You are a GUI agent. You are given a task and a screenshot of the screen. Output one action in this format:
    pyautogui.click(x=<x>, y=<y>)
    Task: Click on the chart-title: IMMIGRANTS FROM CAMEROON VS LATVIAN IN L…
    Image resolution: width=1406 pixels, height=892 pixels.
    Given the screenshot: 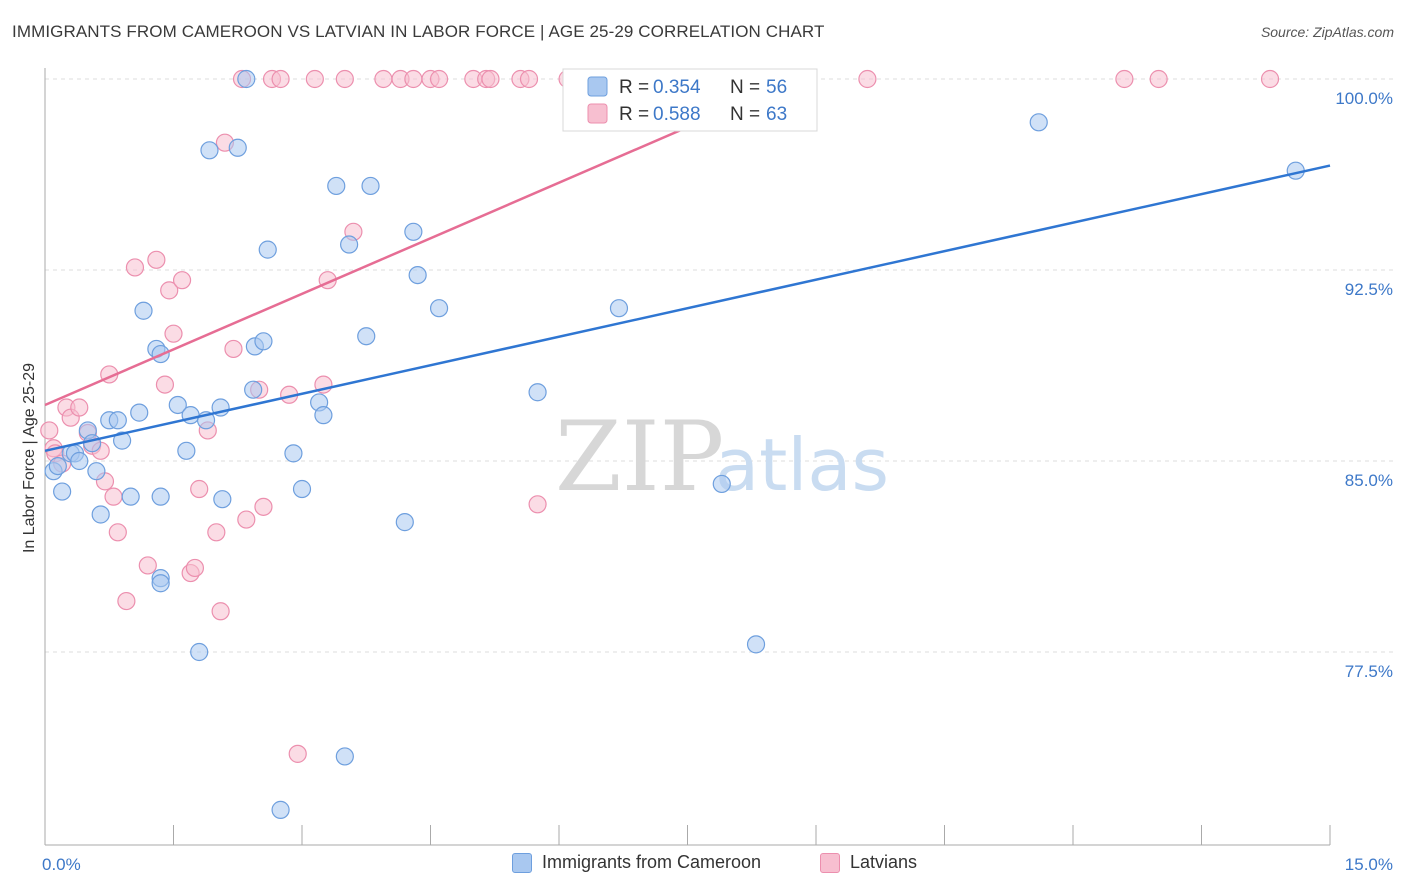 What is the action you would take?
    pyautogui.click(x=418, y=31)
    